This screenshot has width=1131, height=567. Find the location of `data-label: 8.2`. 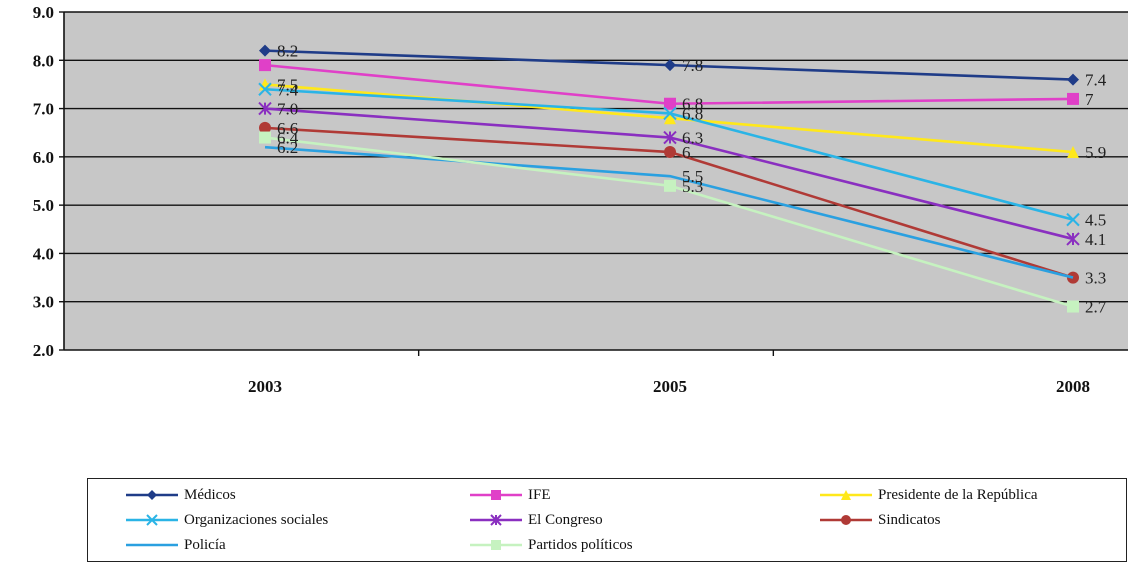

data-label: 8.2 is located at coordinates (287, 51).